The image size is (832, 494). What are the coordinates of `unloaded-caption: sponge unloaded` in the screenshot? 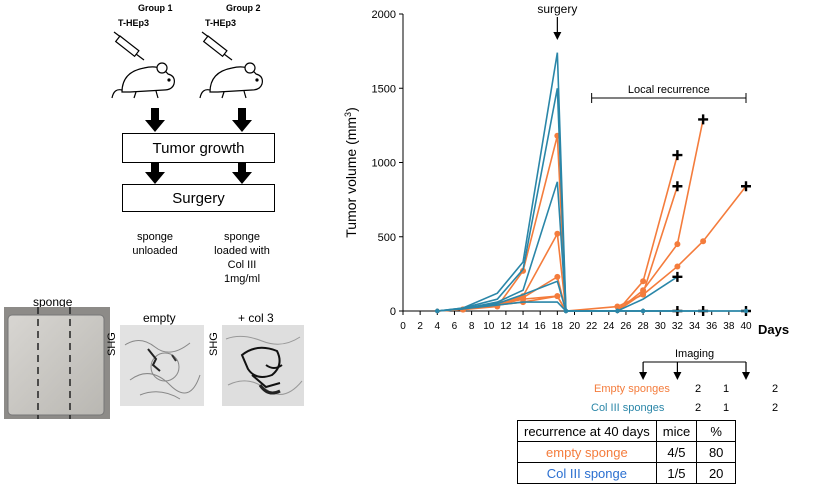 It's located at (155, 244).